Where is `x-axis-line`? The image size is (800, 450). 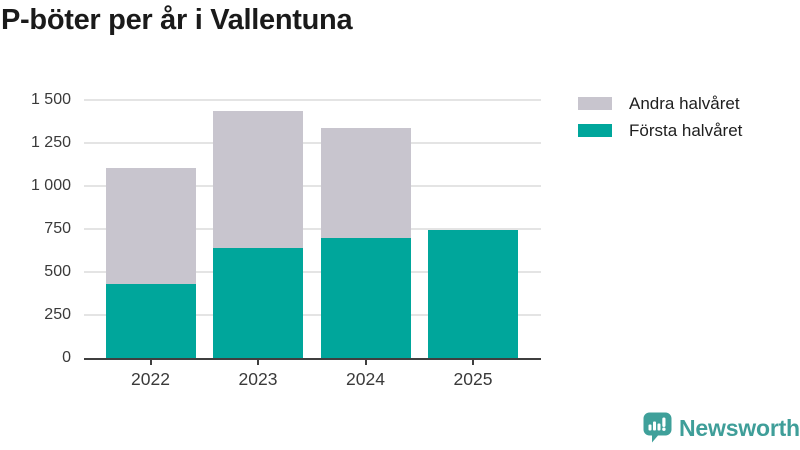 x-axis-line is located at coordinates (312, 358).